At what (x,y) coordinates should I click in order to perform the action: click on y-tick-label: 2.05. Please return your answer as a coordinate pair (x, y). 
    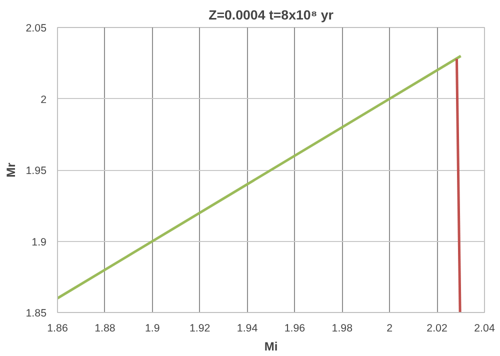
    Looking at the image, I should click on (36, 28).